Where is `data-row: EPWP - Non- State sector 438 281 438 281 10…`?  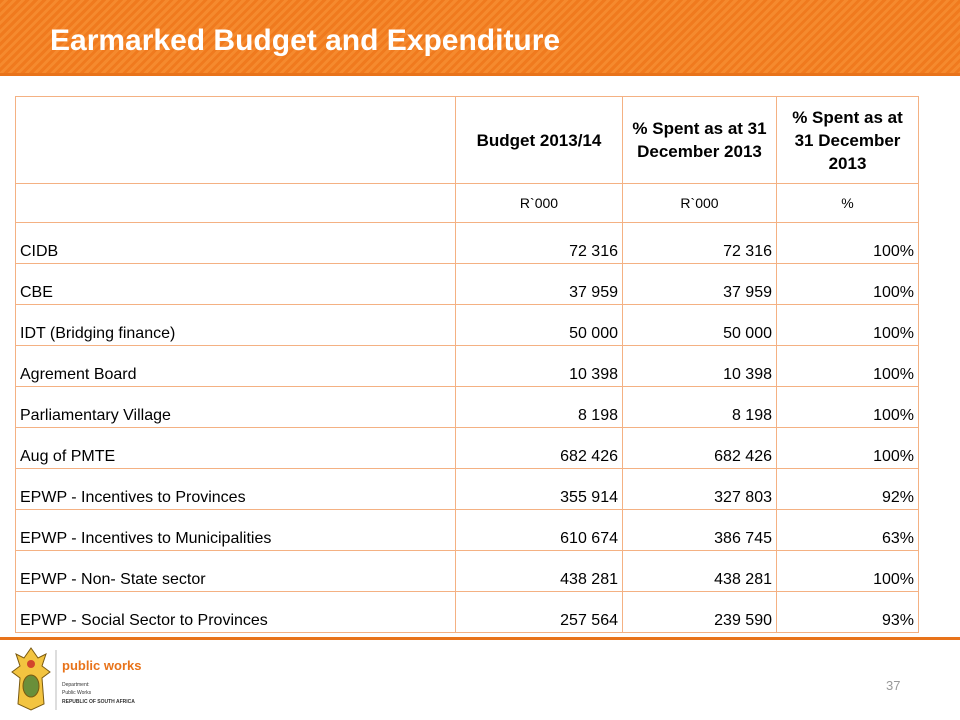
data-row: EPWP - Non- State sector 438 281 438 281 10… is located at coordinates (467, 571).